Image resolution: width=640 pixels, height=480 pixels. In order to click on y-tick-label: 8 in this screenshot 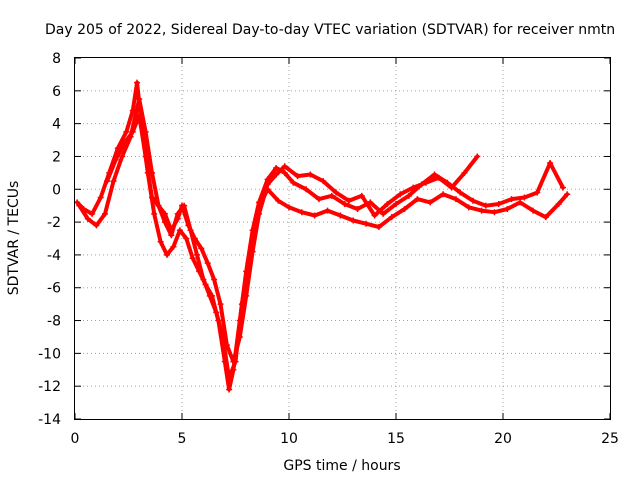, I will do `click(56, 59)`.